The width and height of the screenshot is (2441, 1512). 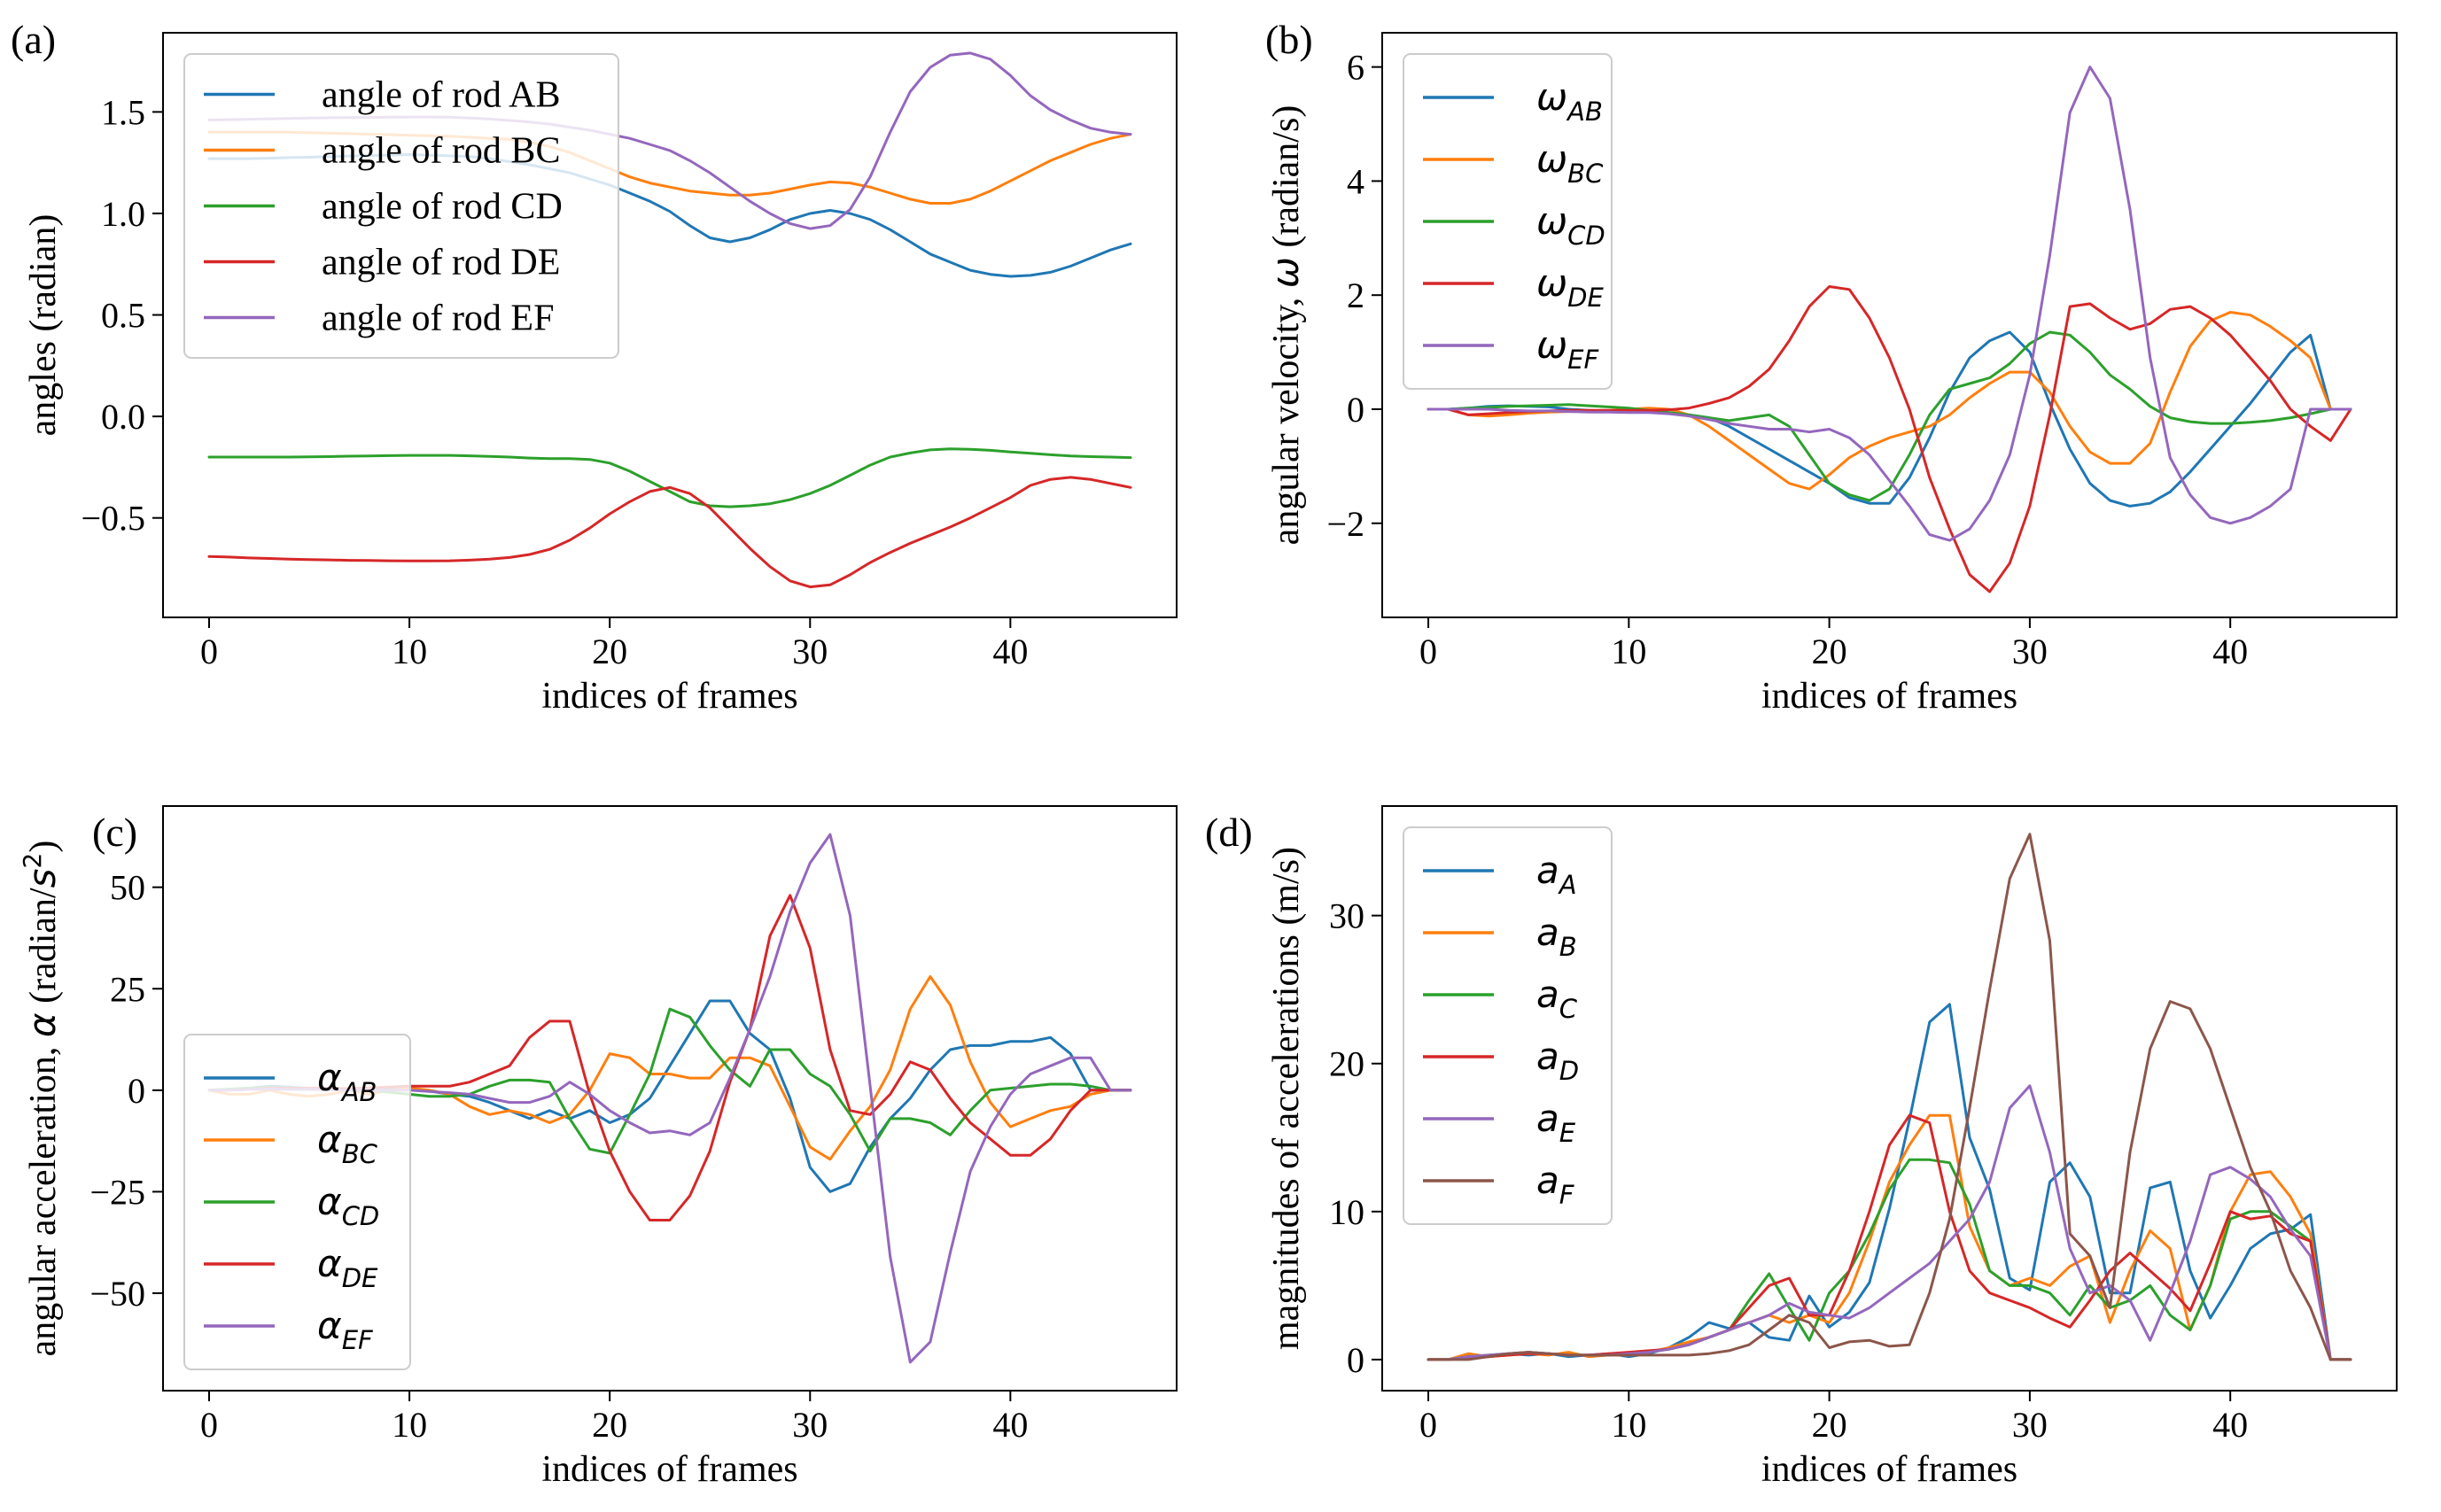 What do you see at coordinates (1556, 937) in the screenshot?
I see `legend-entry: aB` at bounding box center [1556, 937].